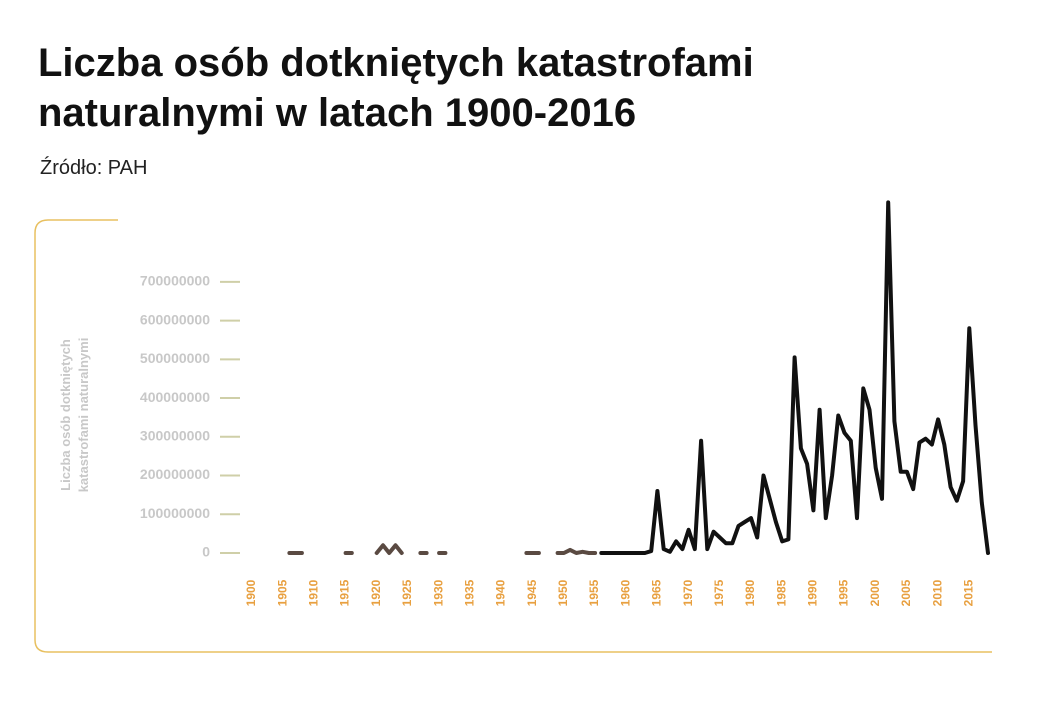  What do you see at coordinates (469, 592) in the screenshot?
I see `x-tick-label: 1935` at bounding box center [469, 592].